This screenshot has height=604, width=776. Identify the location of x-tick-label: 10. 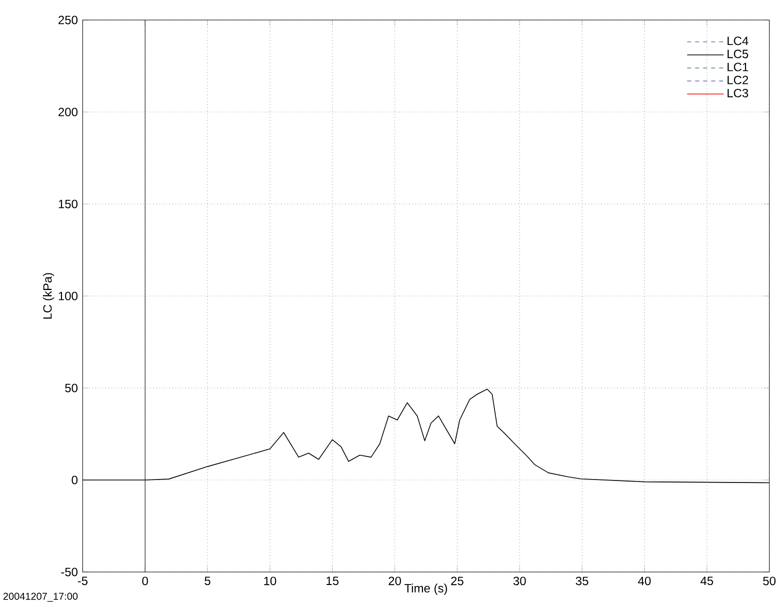
(270, 581).